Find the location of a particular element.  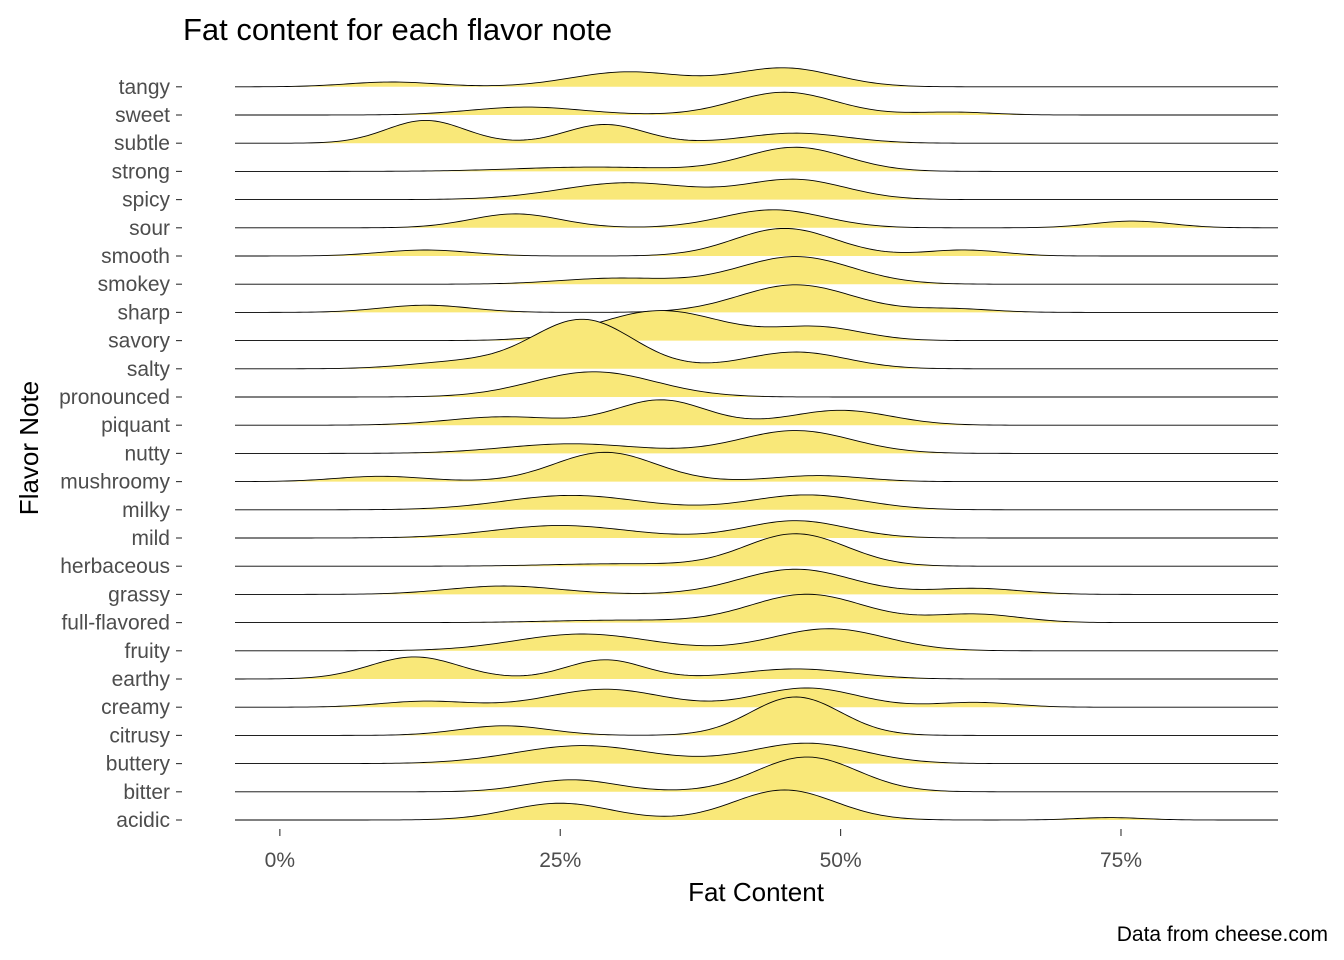

ridge-outline-pronounced is located at coordinates (756, 384).